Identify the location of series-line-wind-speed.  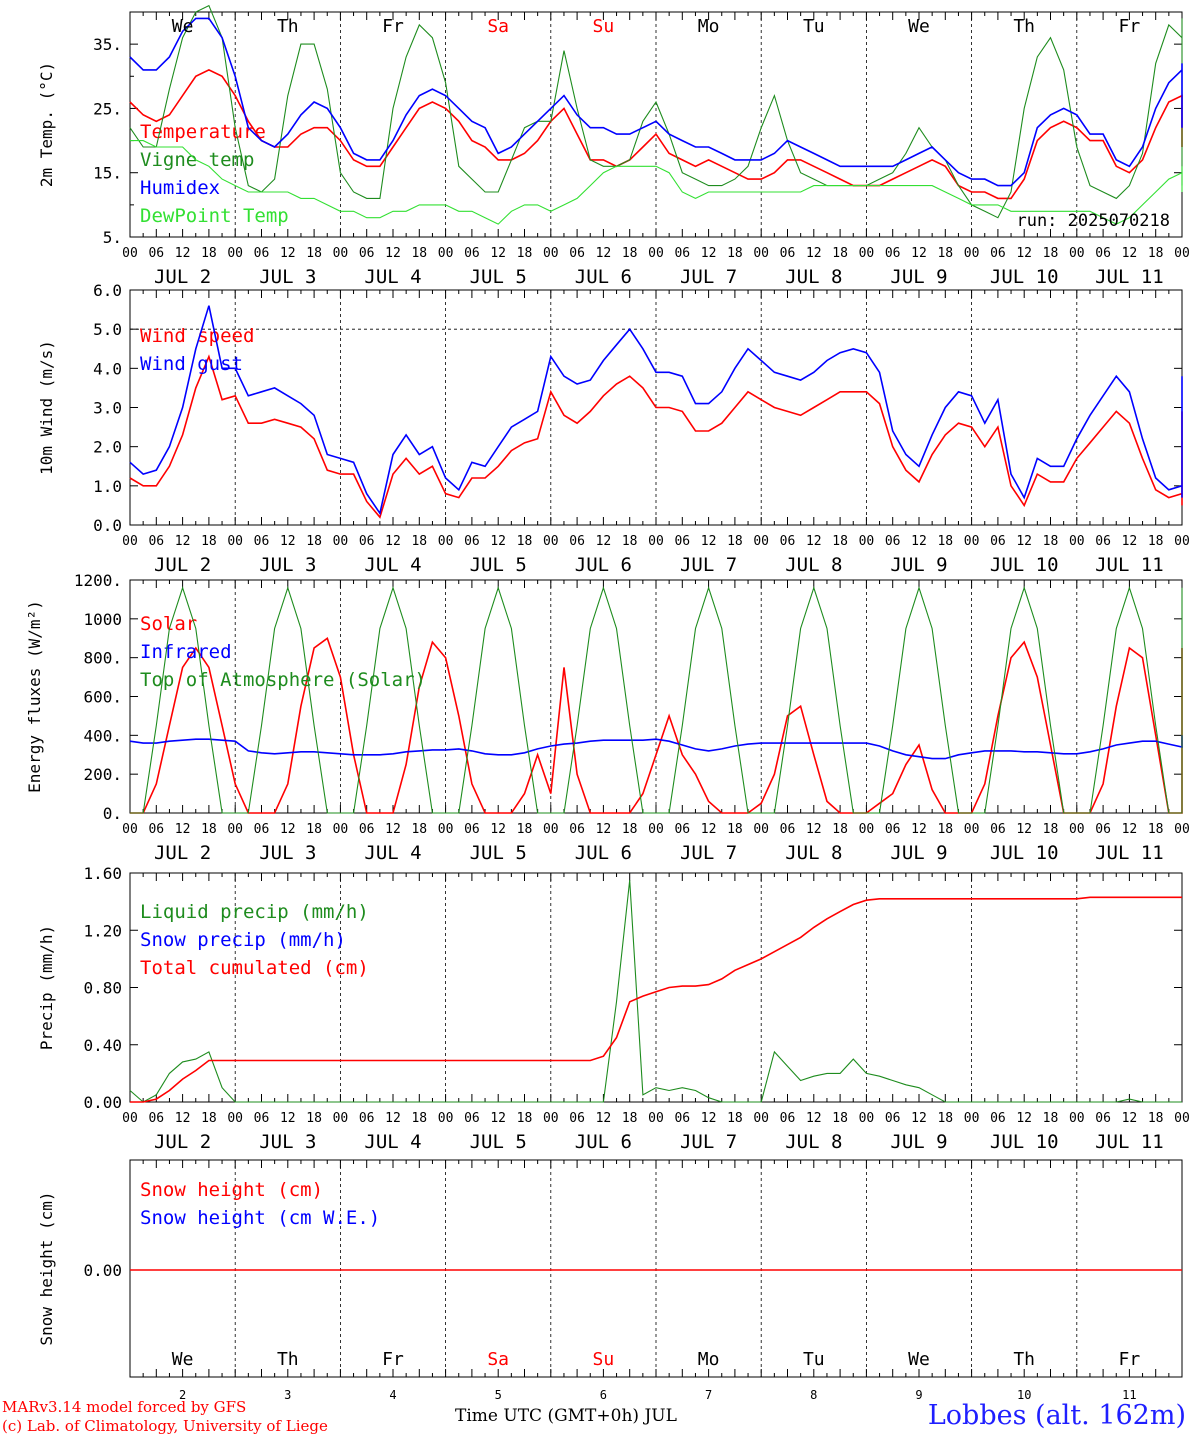
(656, 436).